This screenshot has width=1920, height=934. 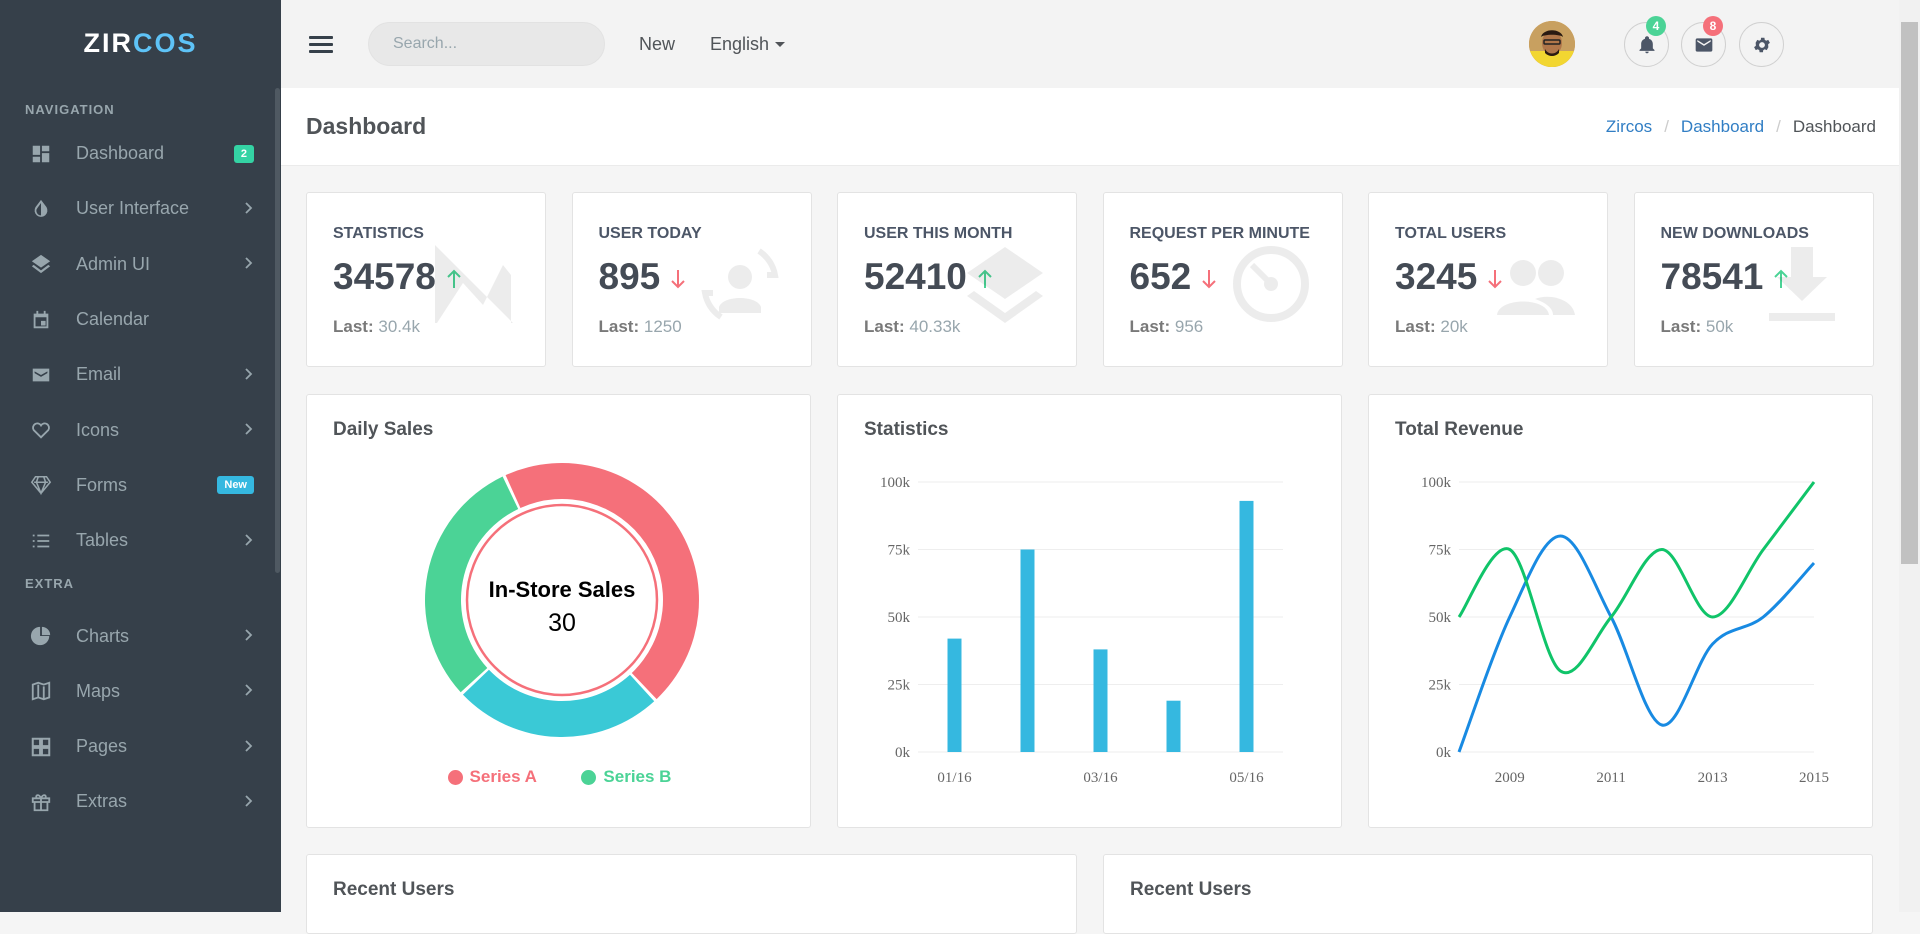 I want to click on sidebar-item-label: Charts, so click(x=103, y=635).